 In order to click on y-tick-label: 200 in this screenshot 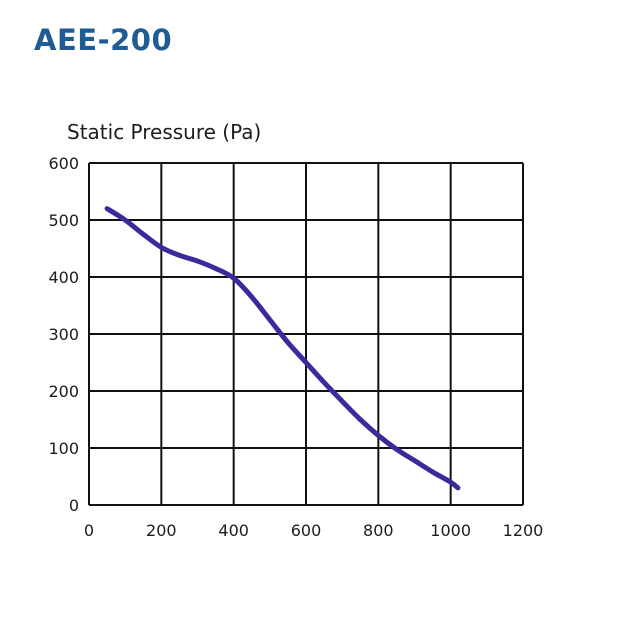, I will do `click(63, 391)`.